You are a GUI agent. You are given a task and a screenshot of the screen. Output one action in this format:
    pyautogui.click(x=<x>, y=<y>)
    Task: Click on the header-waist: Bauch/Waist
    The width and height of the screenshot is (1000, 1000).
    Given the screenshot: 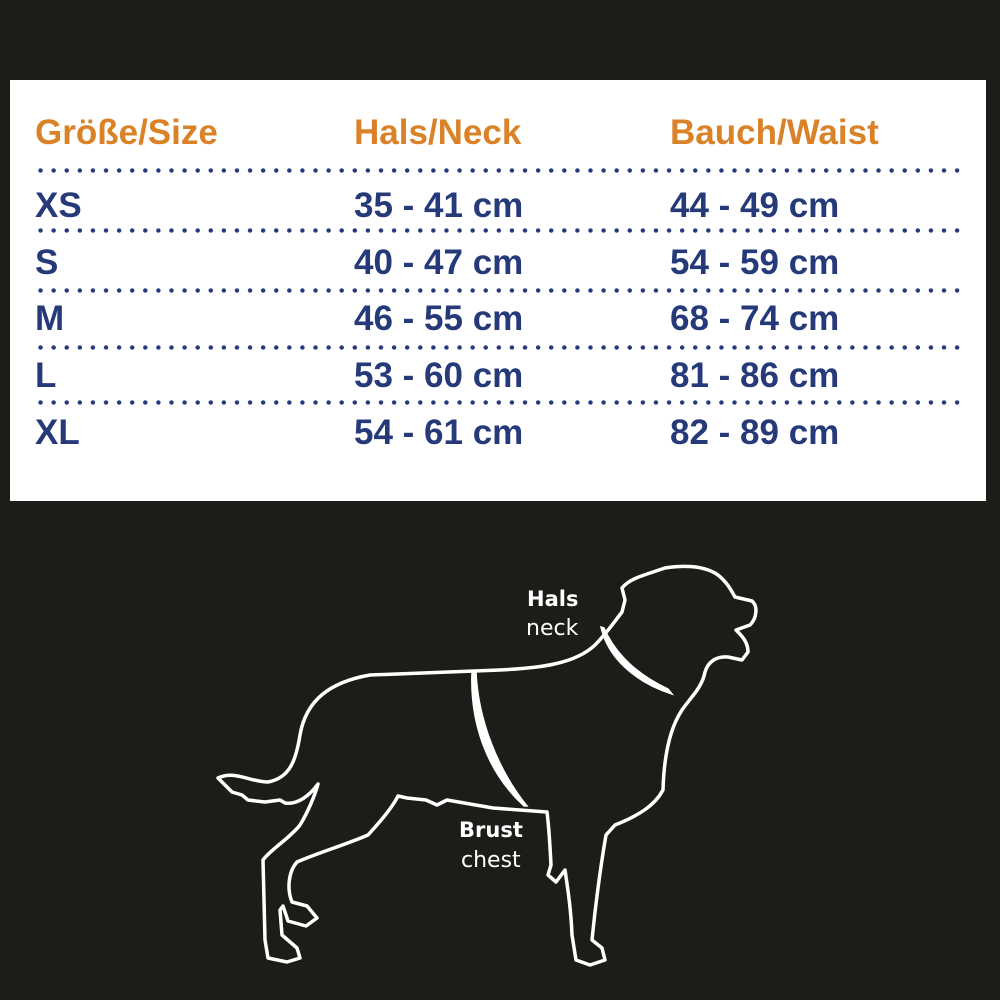 What is the action you would take?
    pyautogui.click(x=774, y=132)
    